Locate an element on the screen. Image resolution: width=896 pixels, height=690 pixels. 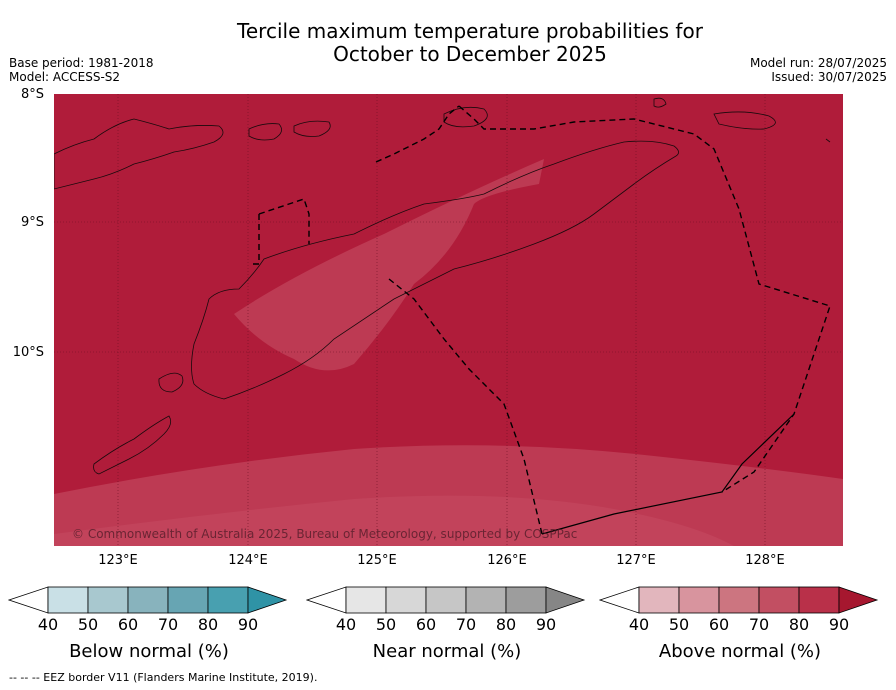
near-normal-title: Near normal (%) is located at coordinates (447, 651).